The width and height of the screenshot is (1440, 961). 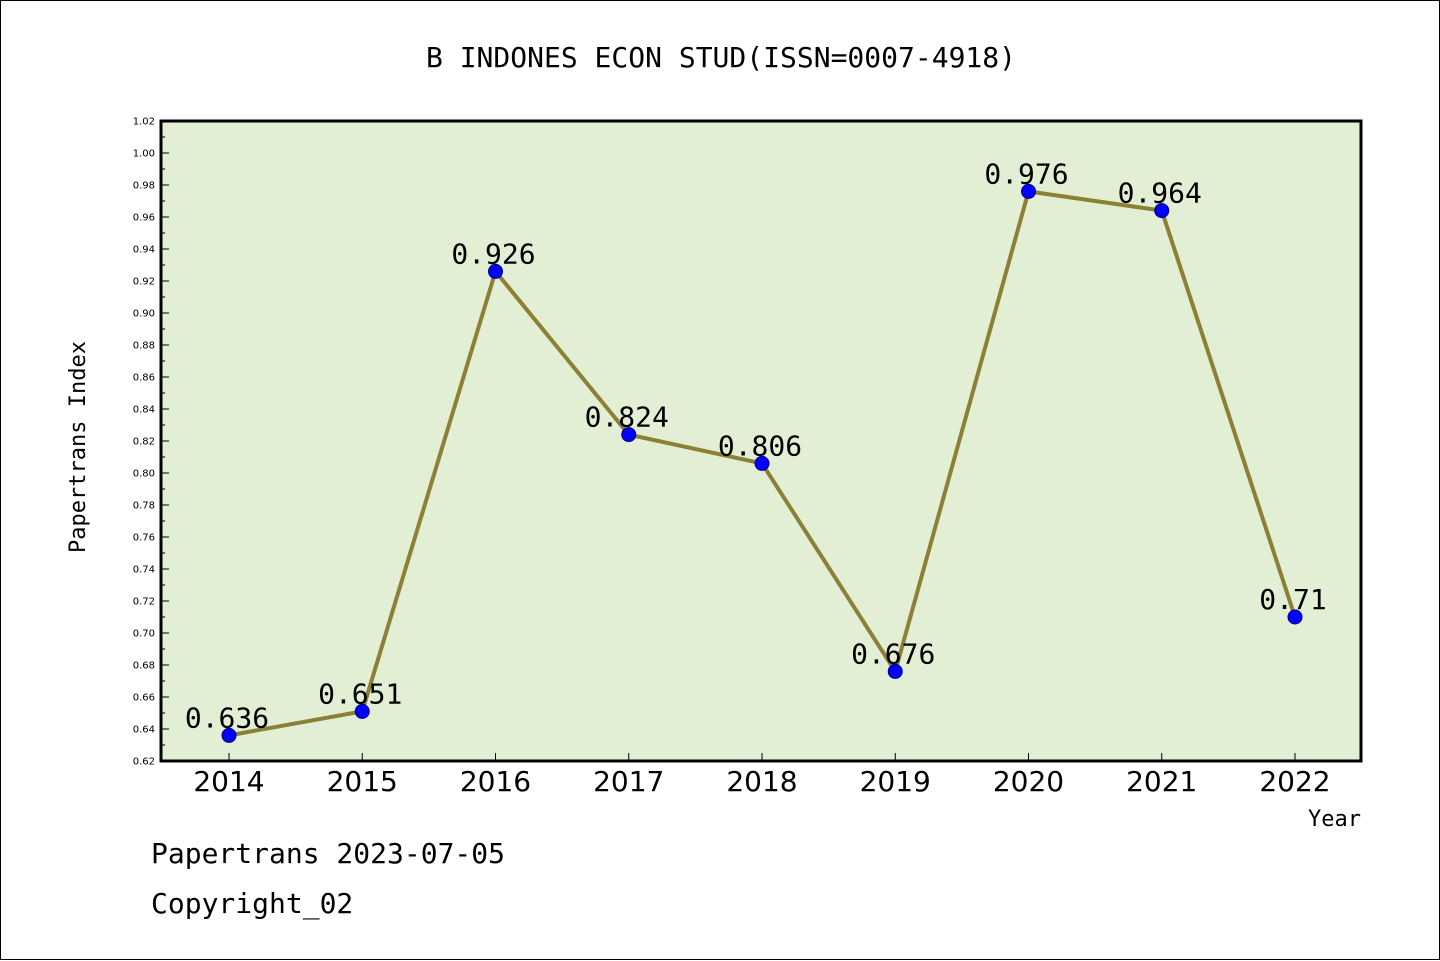 What do you see at coordinates (144, 538) in the screenshot?
I see `y-tick-label: 0.76` at bounding box center [144, 538].